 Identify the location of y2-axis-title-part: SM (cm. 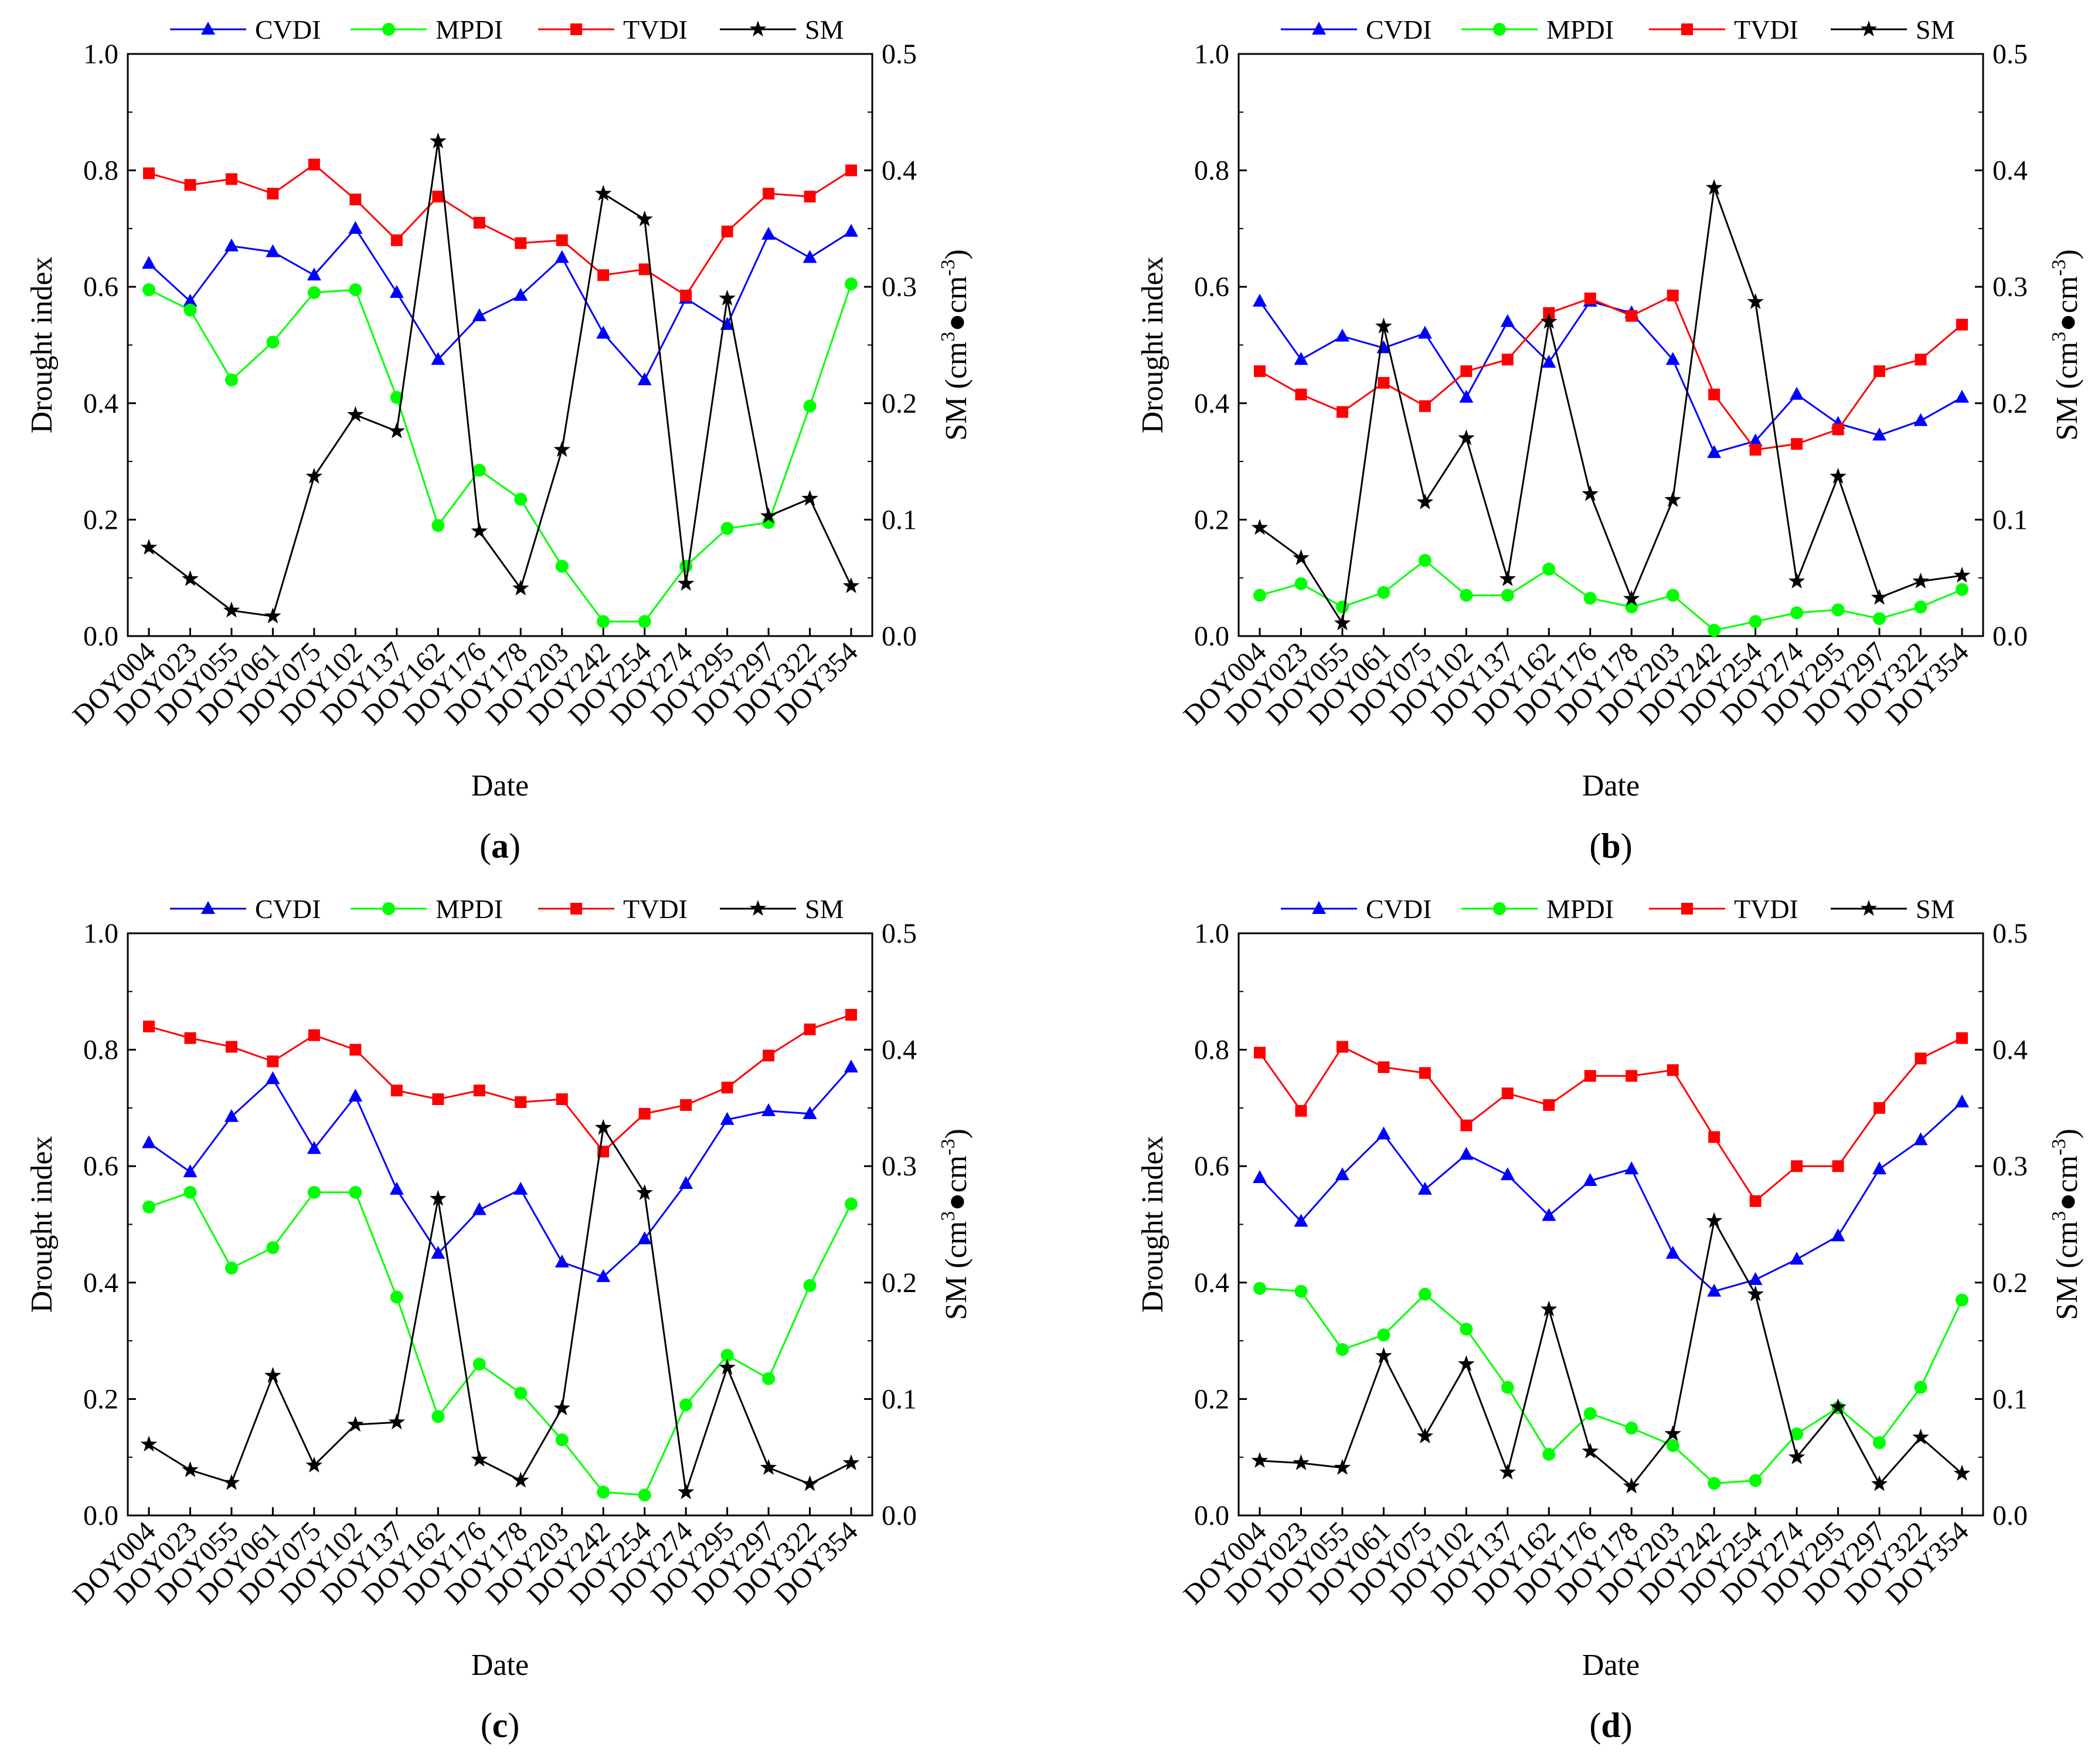
(2067, 1270).